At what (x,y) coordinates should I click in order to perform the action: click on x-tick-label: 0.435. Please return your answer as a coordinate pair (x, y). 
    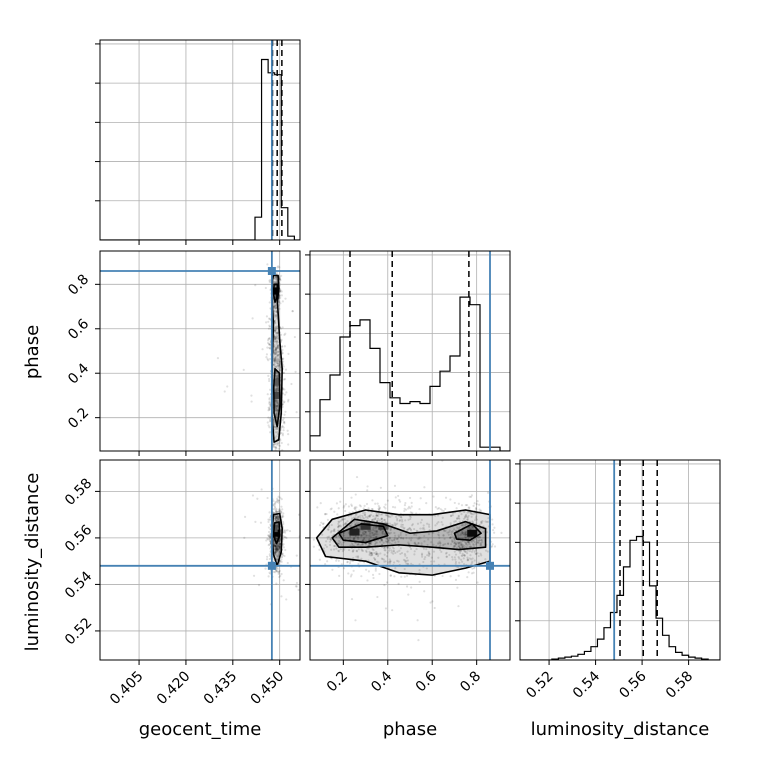
    Looking at the image, I should click on (221, 688).